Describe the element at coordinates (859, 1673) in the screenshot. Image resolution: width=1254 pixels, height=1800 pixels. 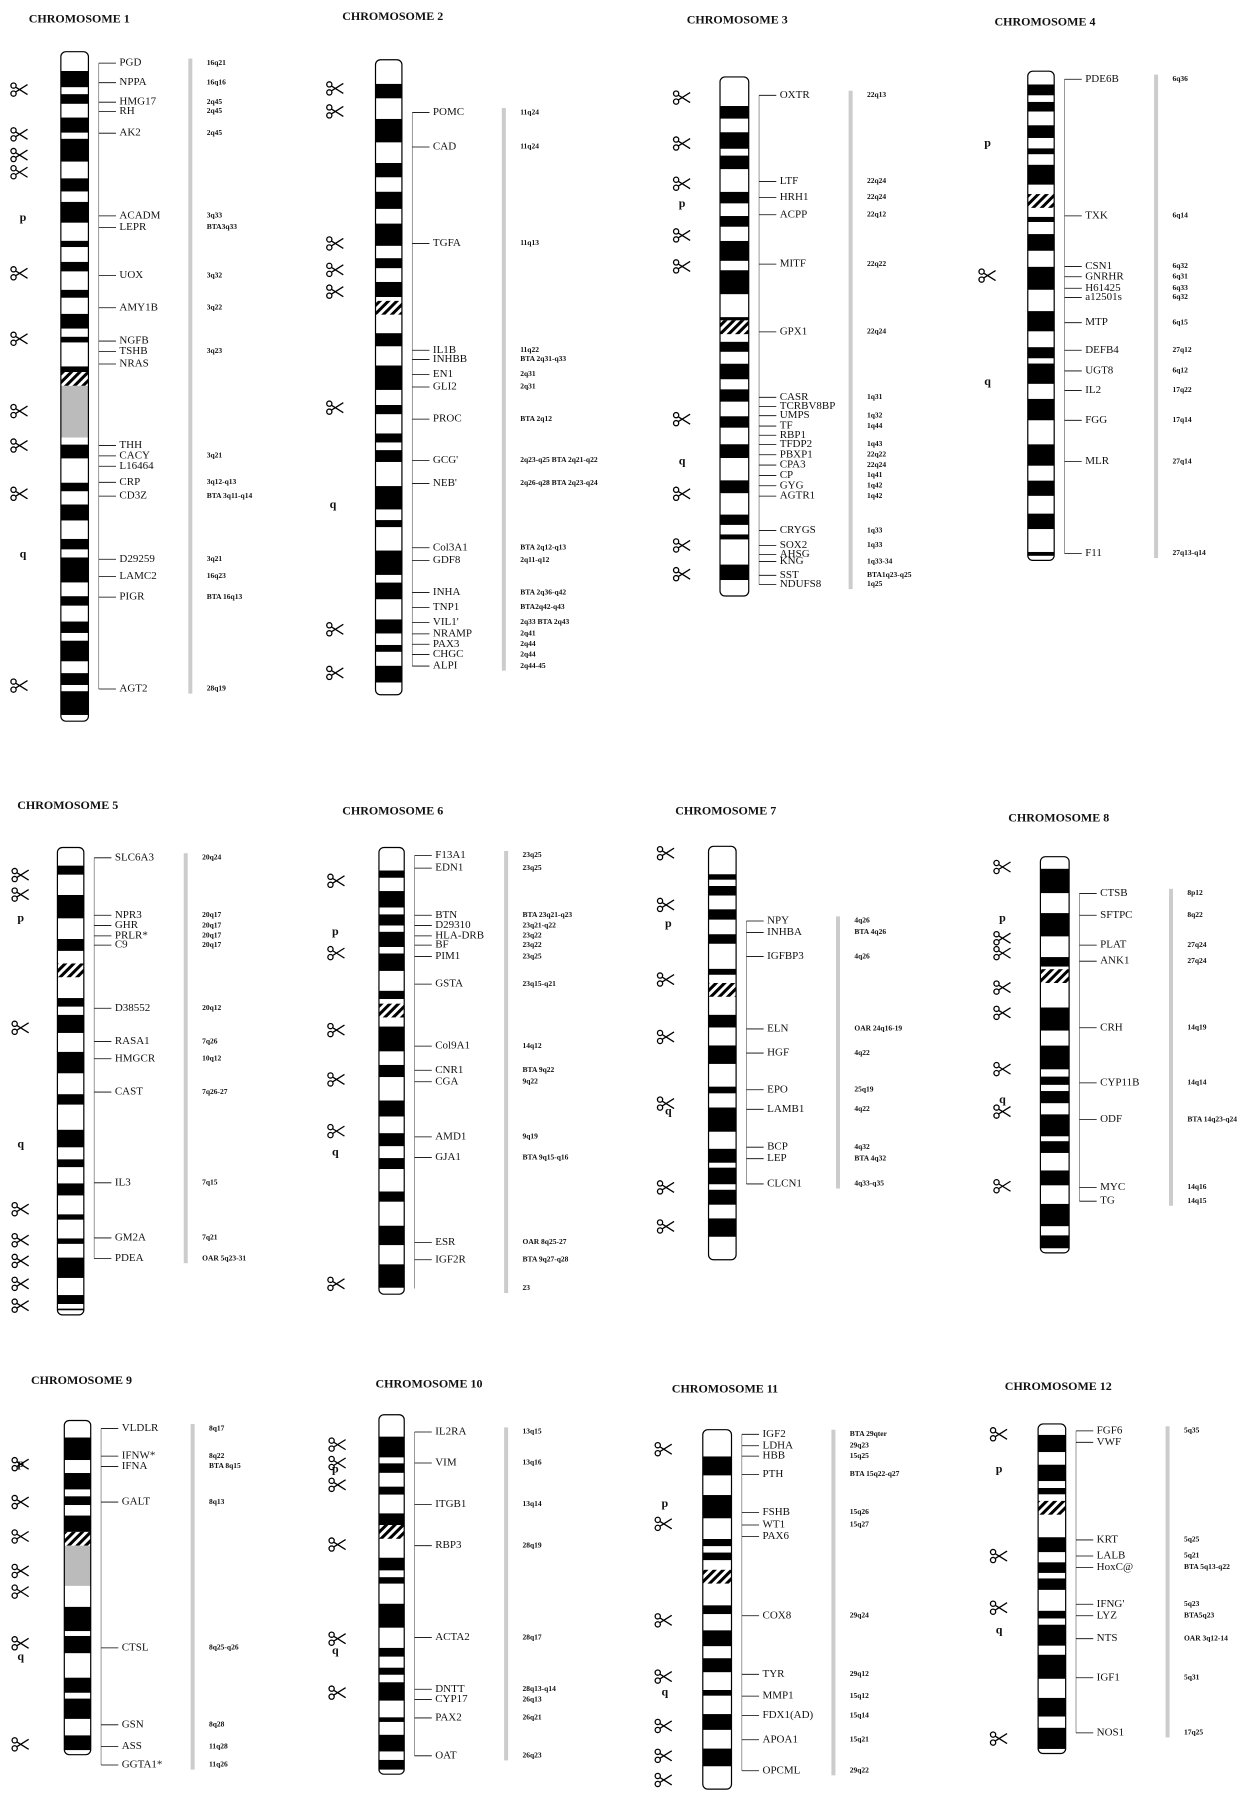
I see `comparative-location: 29q12` at that location.